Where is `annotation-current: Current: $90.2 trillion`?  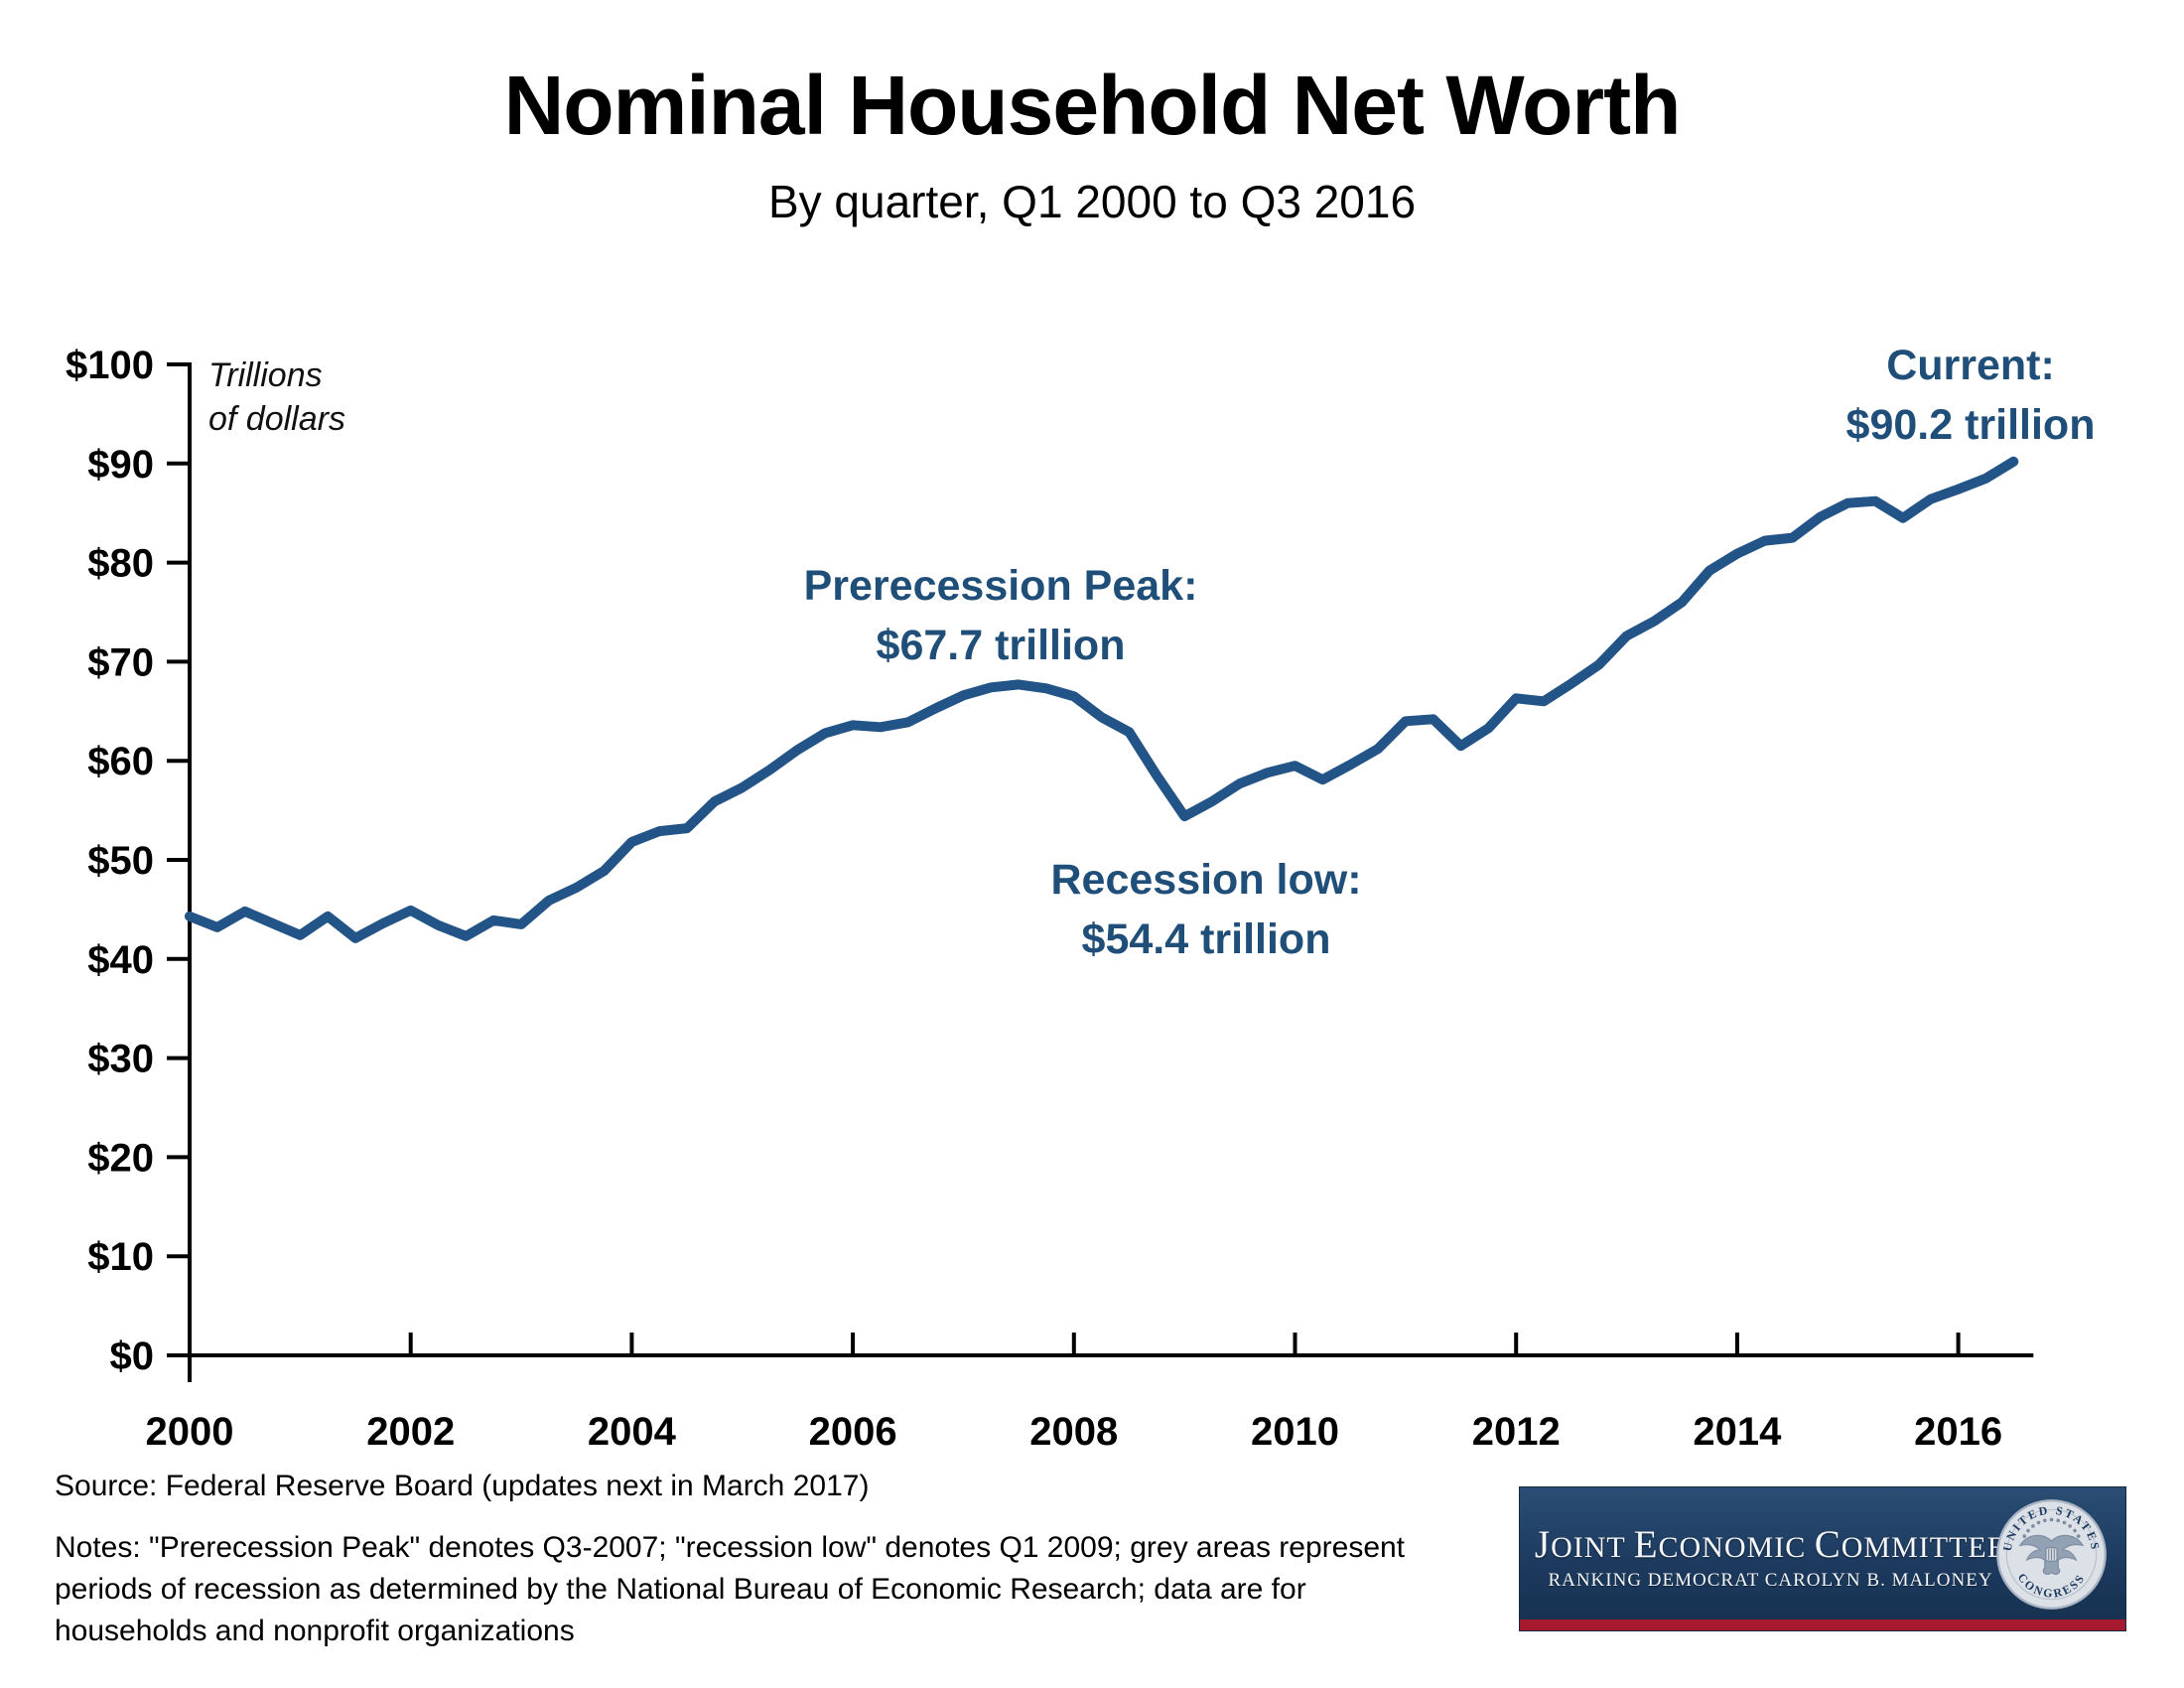 annotation-current: Current: $90.2 trillion is located at coordinates (1971, 395).